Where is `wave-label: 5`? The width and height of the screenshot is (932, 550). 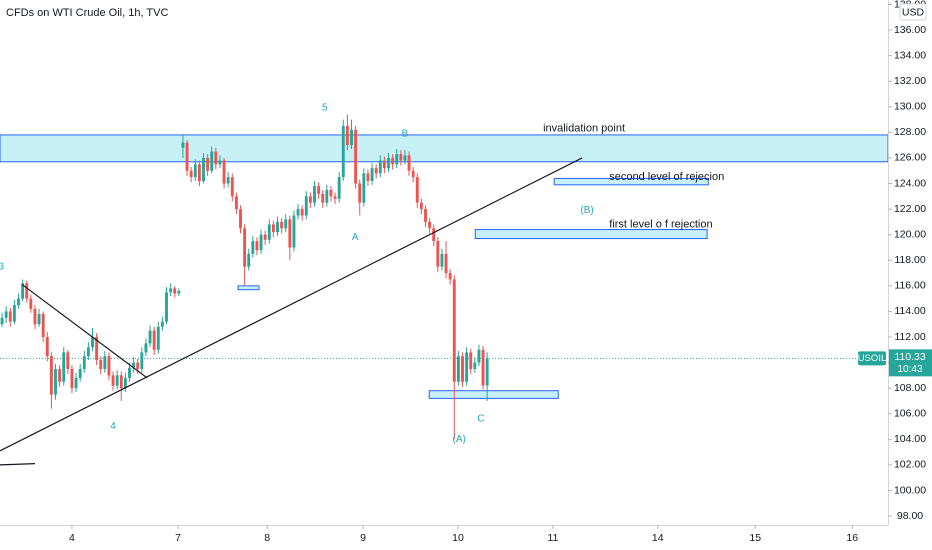 wave-label: 5 is located at coordinates (325, 108).